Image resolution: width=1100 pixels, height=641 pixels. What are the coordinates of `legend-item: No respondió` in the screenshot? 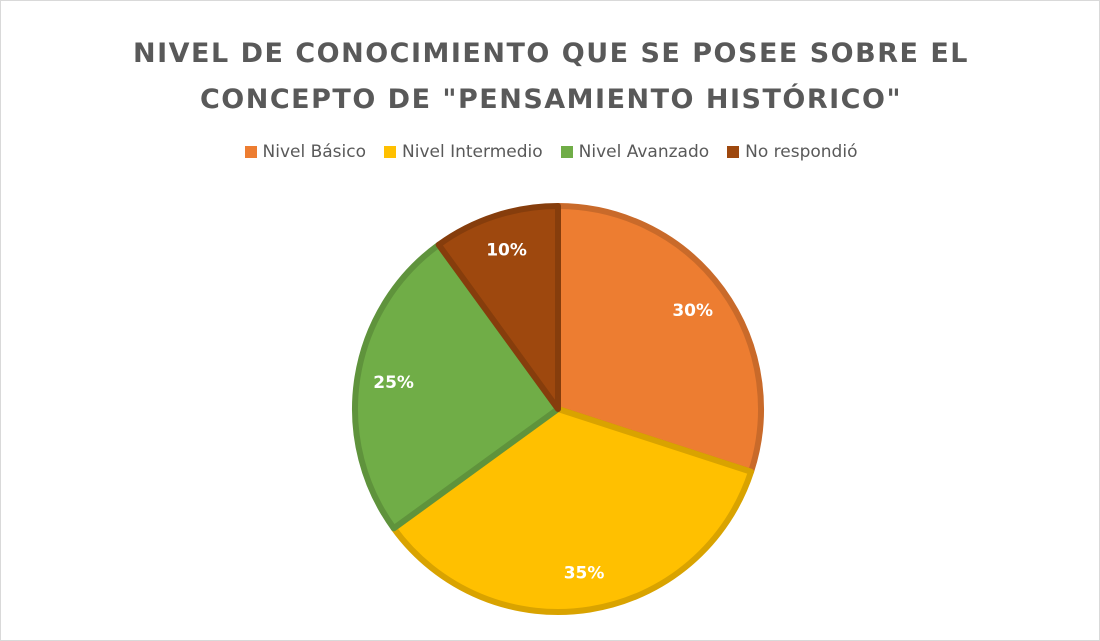 It's located at (792, 152).